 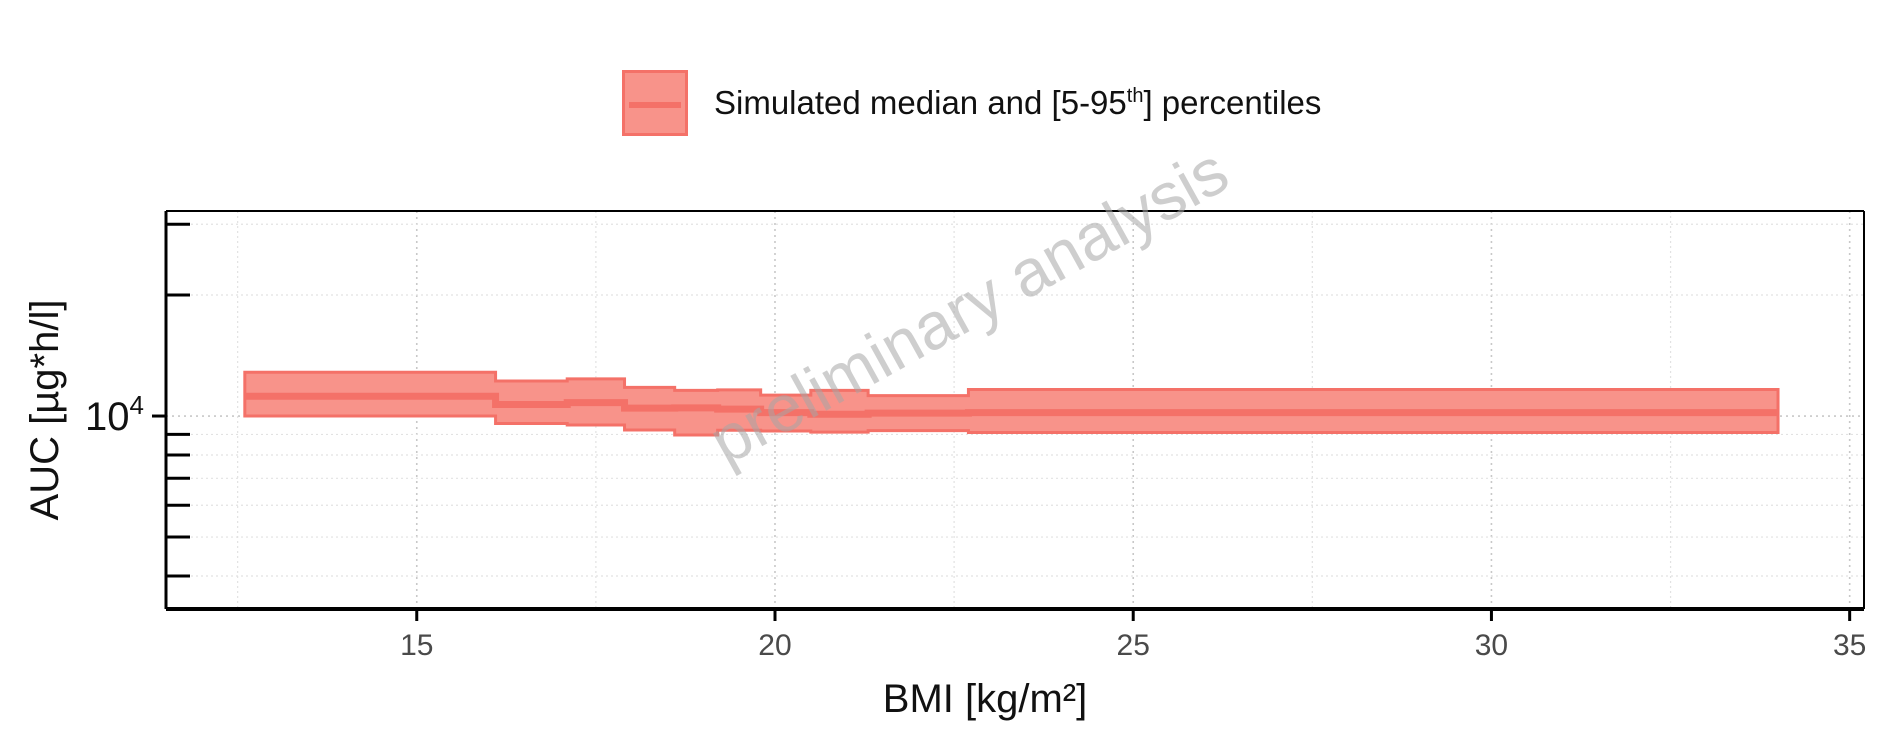 I want to click on x-tick-label: 25, so click(x=1133, y=645).